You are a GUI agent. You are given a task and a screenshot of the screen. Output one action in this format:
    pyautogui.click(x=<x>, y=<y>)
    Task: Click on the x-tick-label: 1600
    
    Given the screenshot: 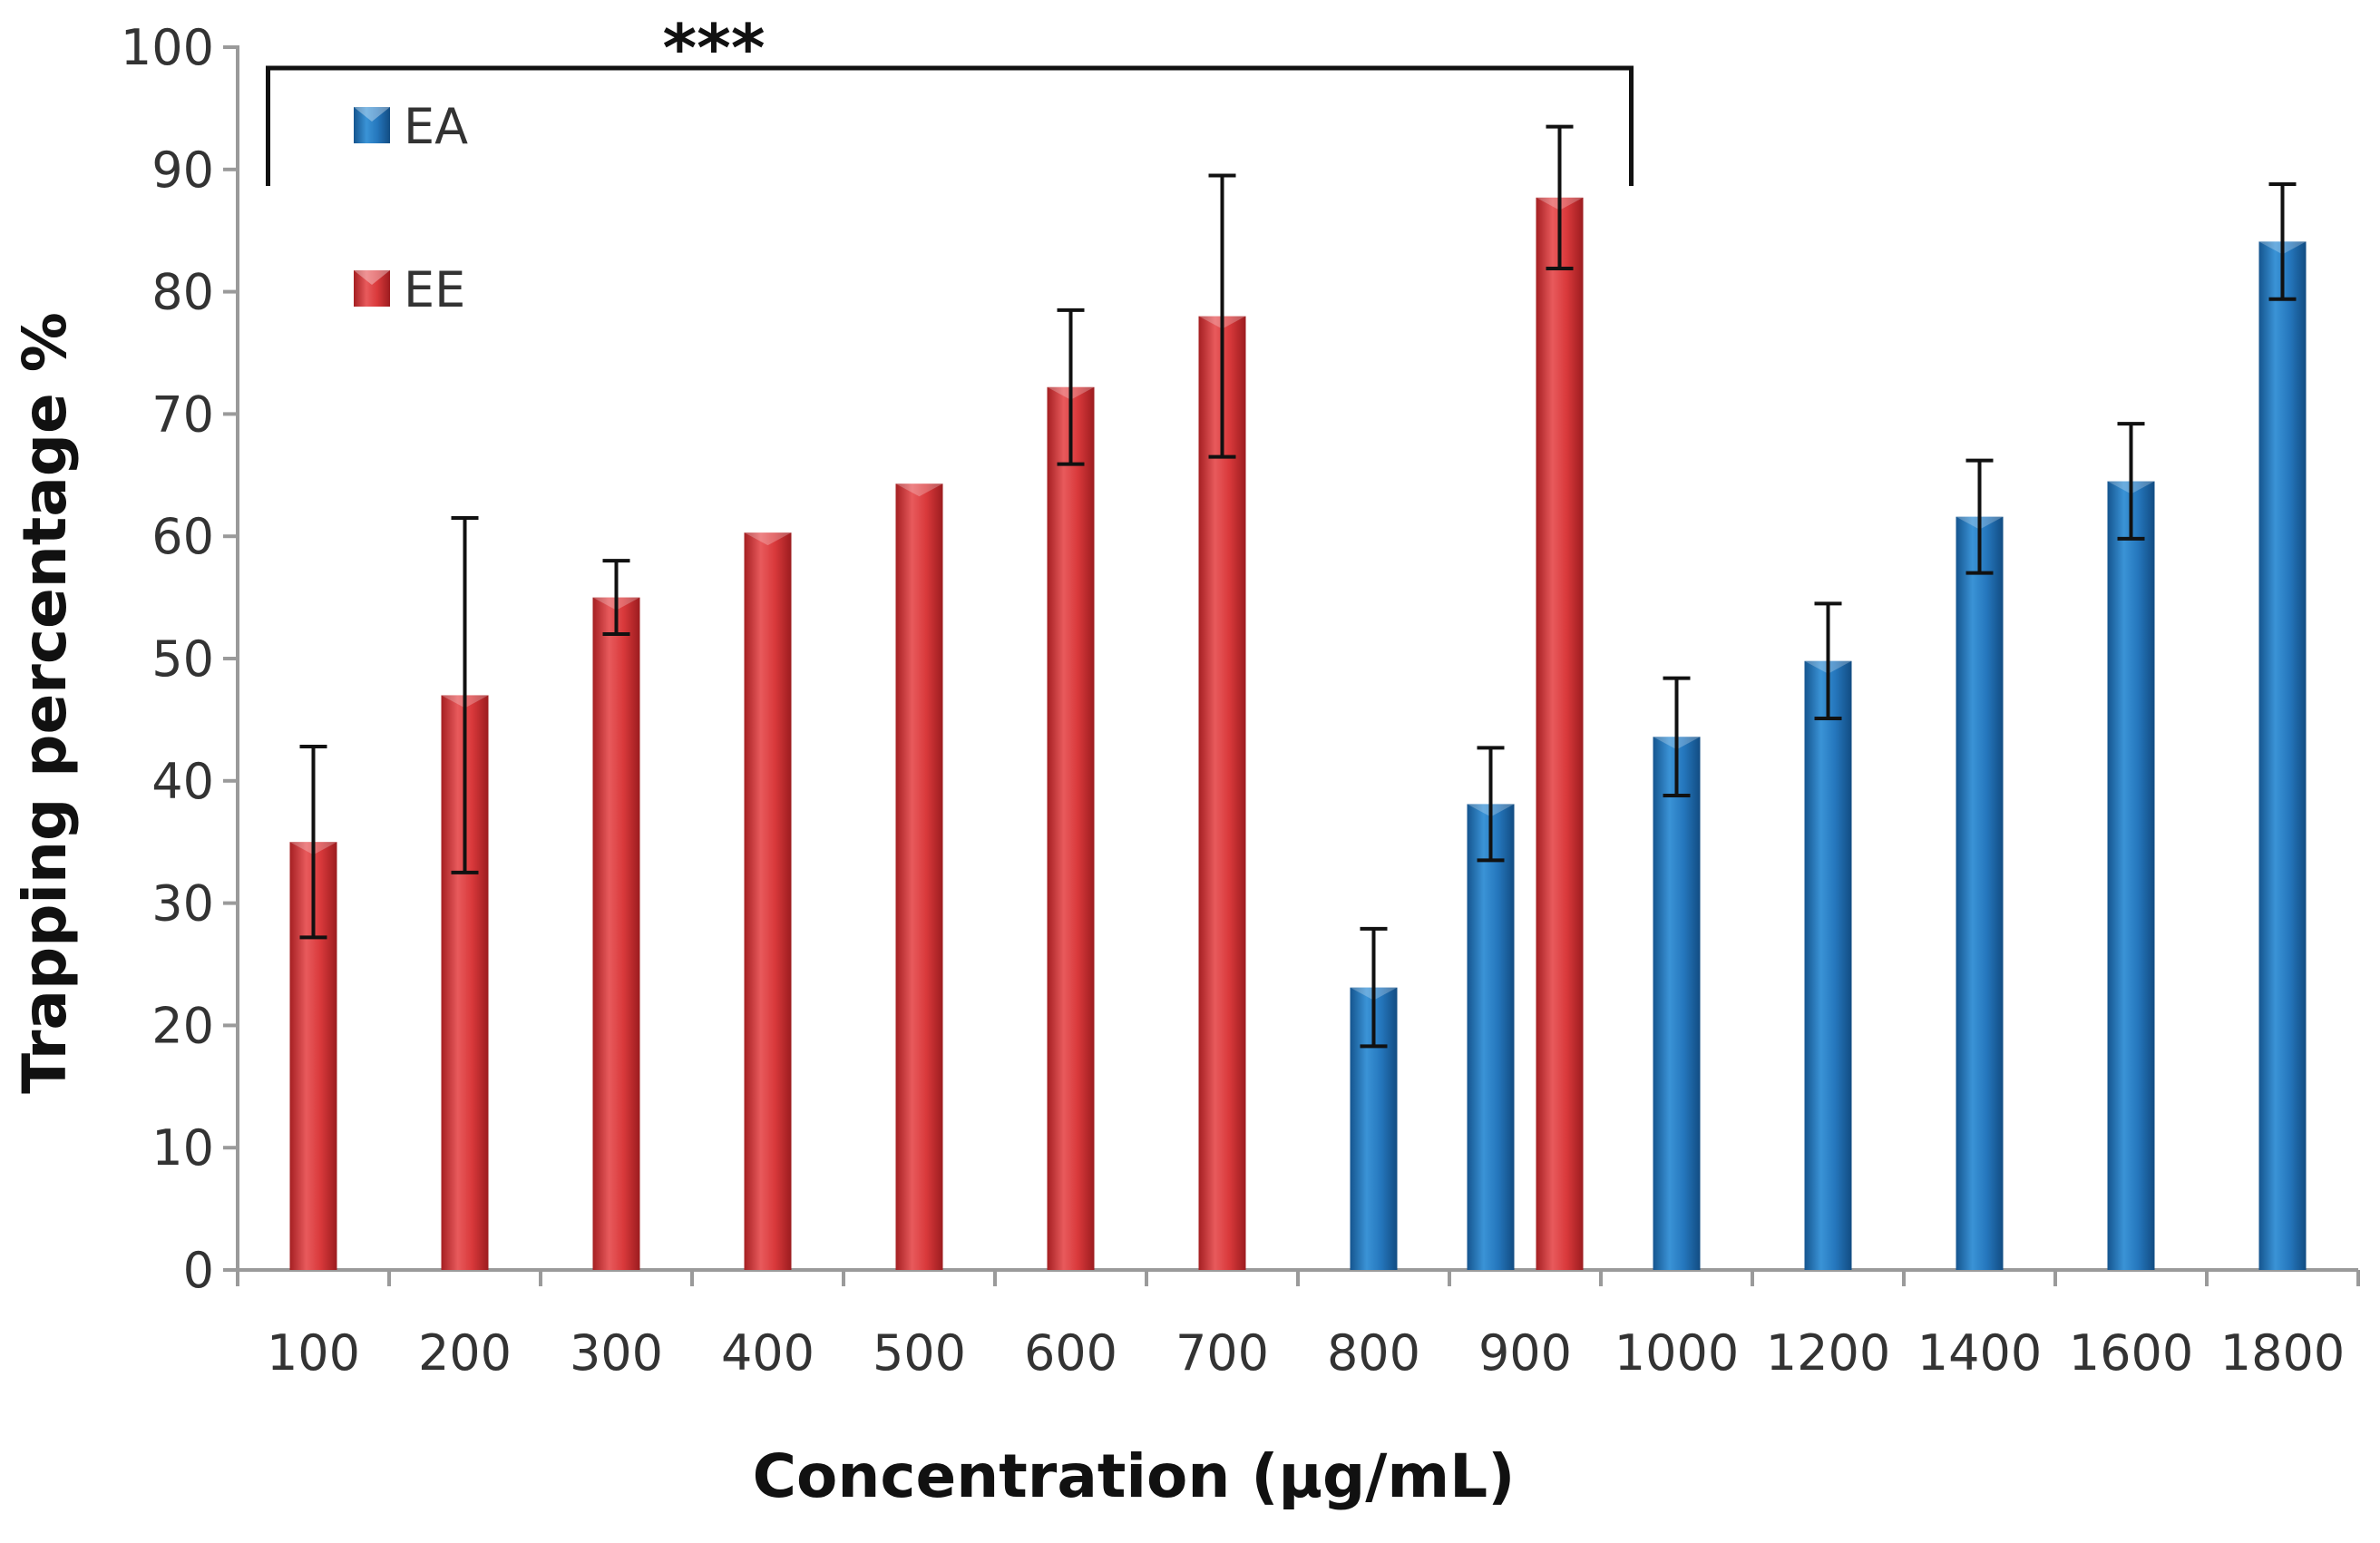 What is the action you would take?
    pyautogui.click(x=2131, y=1353)
    